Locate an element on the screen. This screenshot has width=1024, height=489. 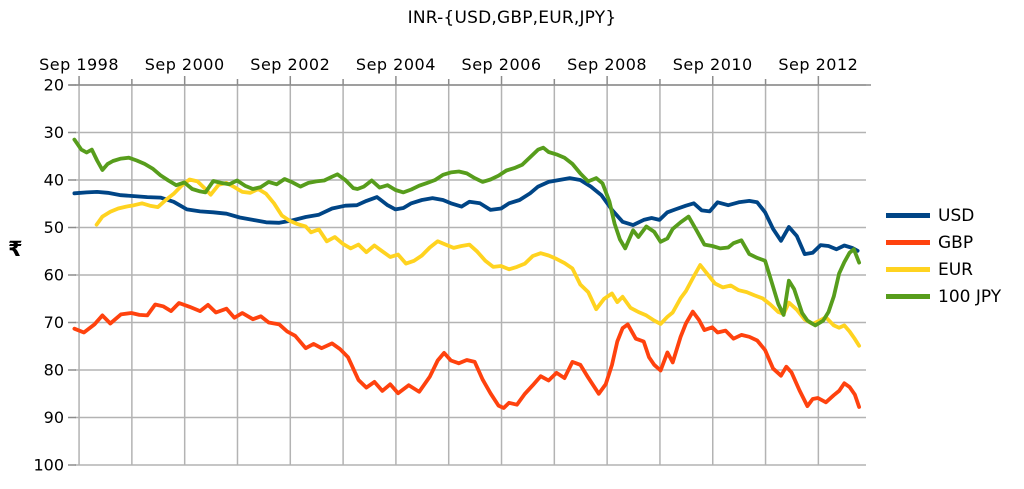
legend-item-100-jpy: 100 JPY is located at coordinates (943, 296).